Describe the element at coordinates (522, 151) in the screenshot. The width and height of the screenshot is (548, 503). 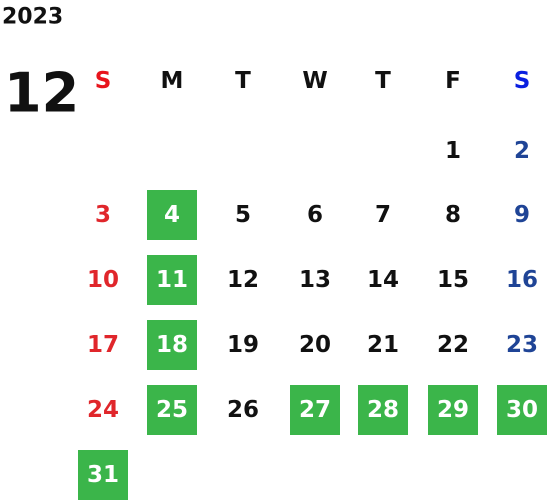
I see `day-number: 2` at that location.